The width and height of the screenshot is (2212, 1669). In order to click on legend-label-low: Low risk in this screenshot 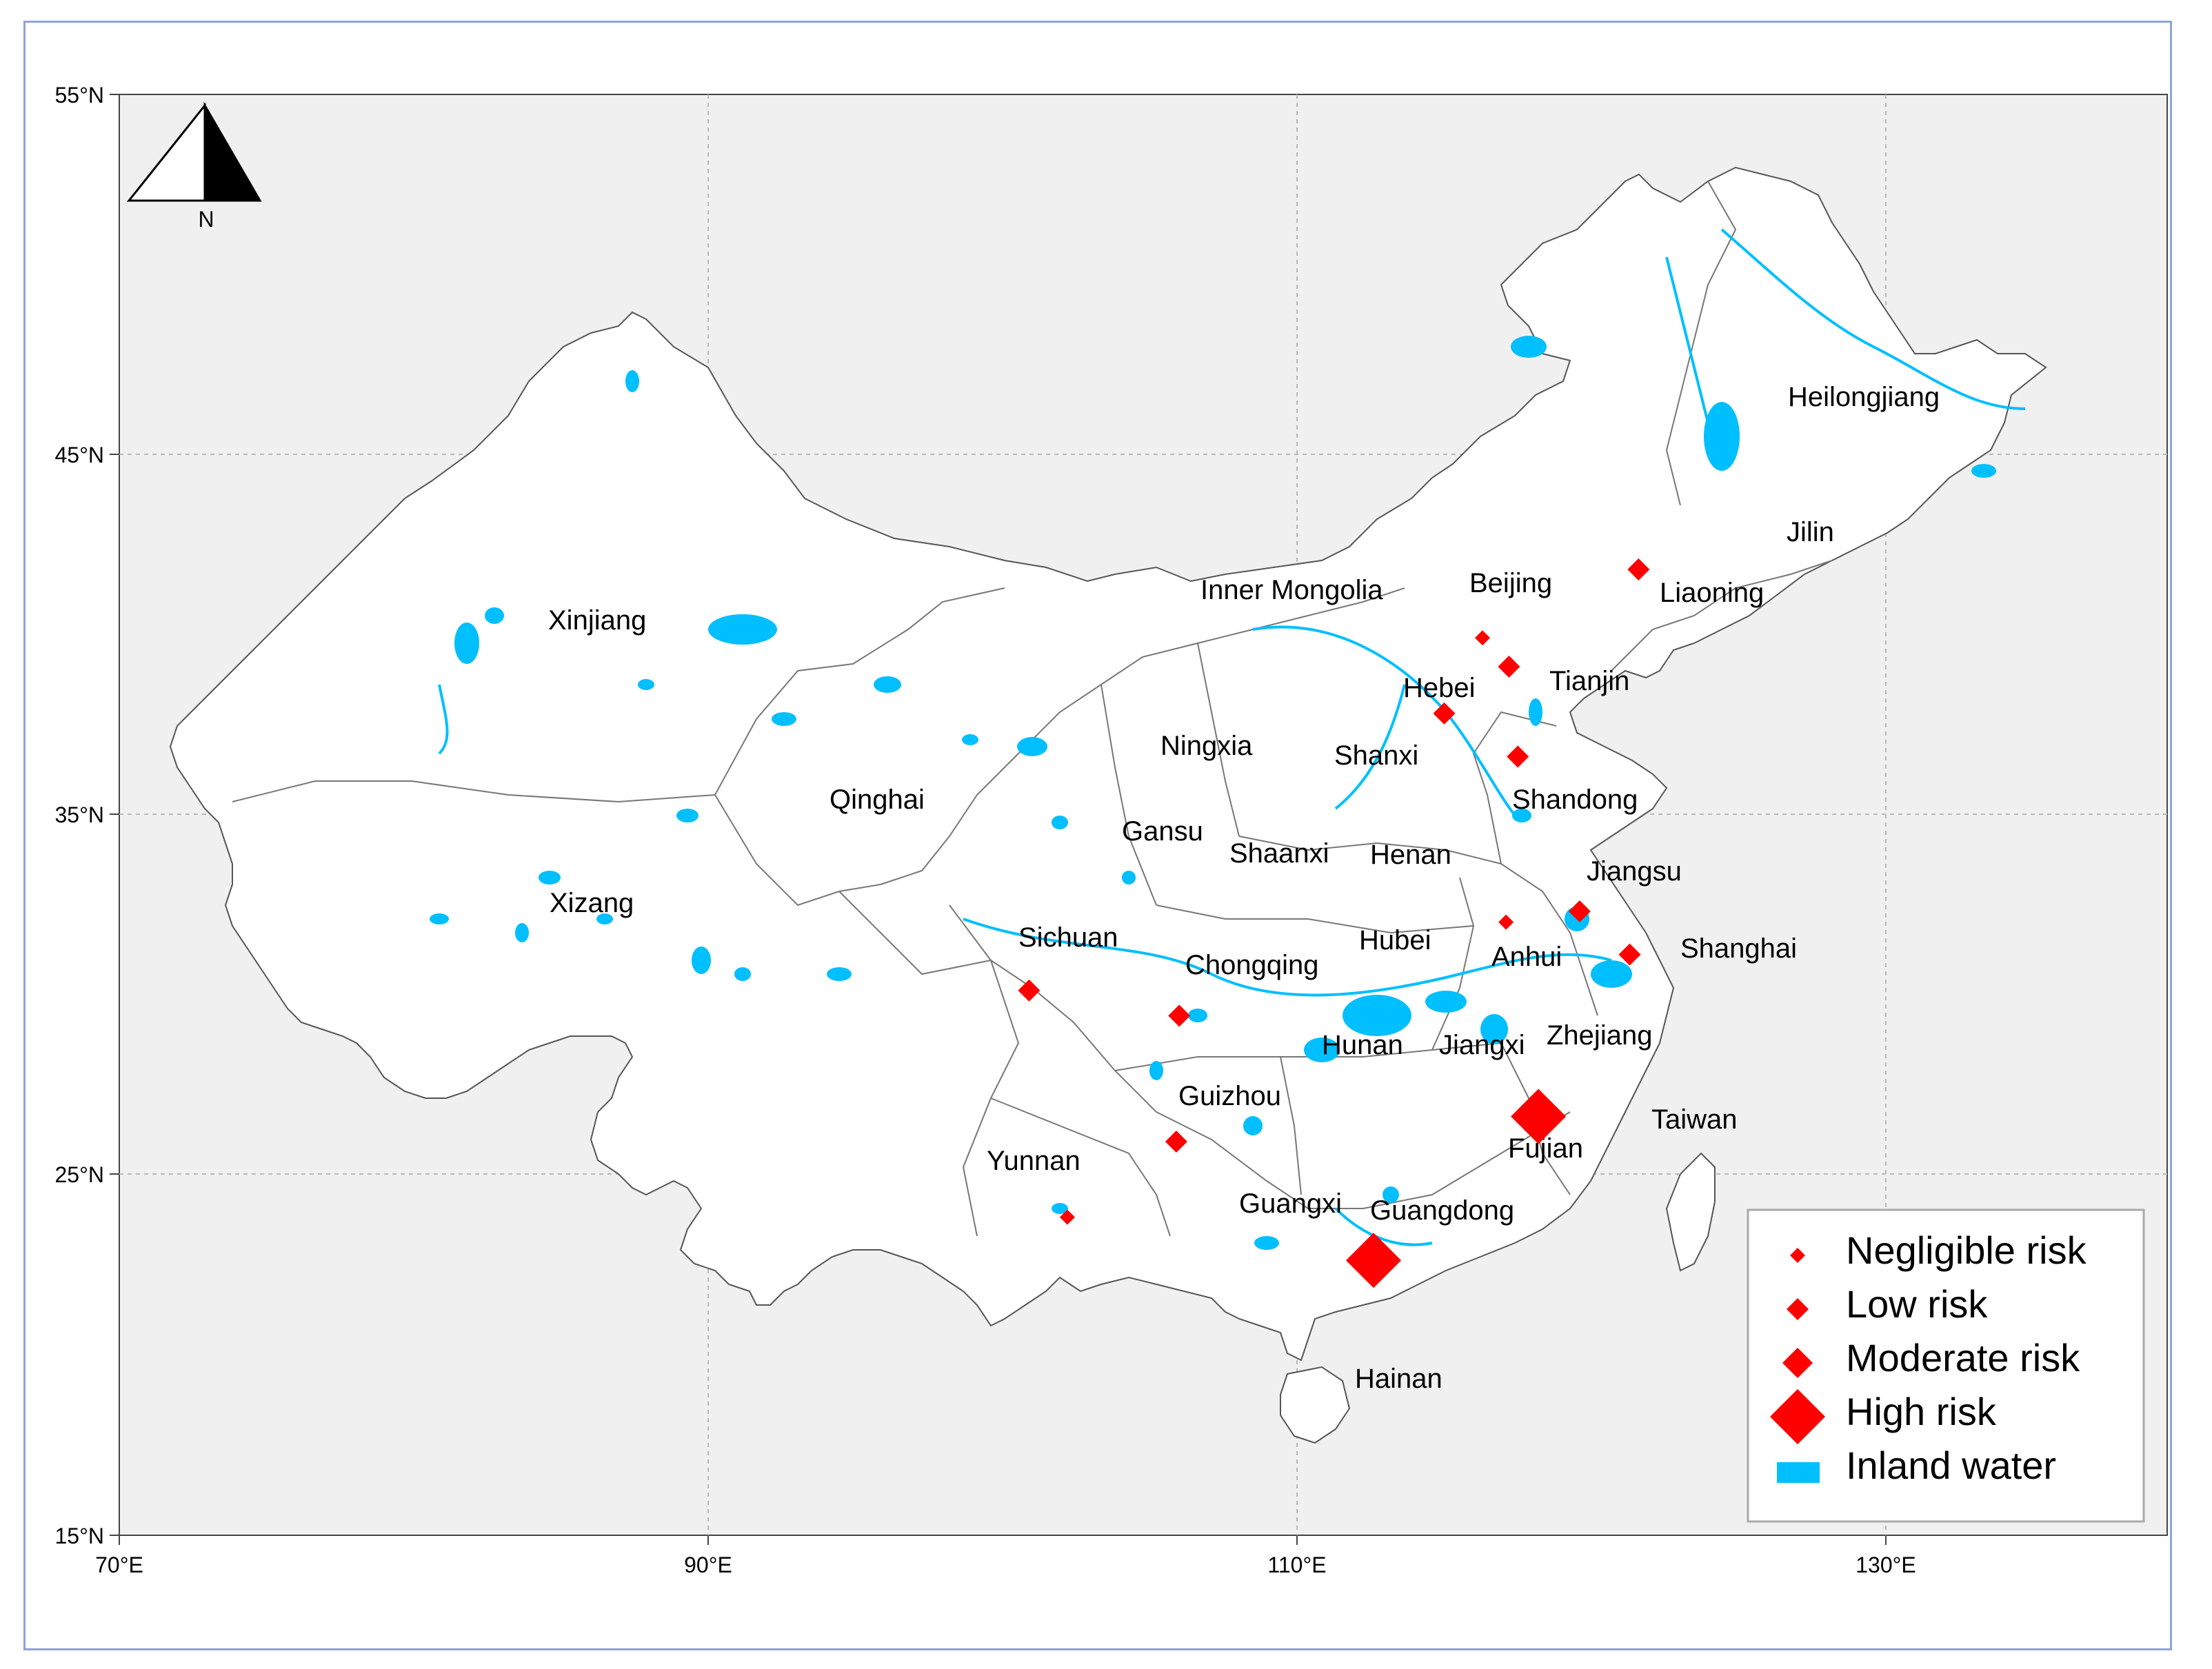, I will do `click(1917, 1304)`.